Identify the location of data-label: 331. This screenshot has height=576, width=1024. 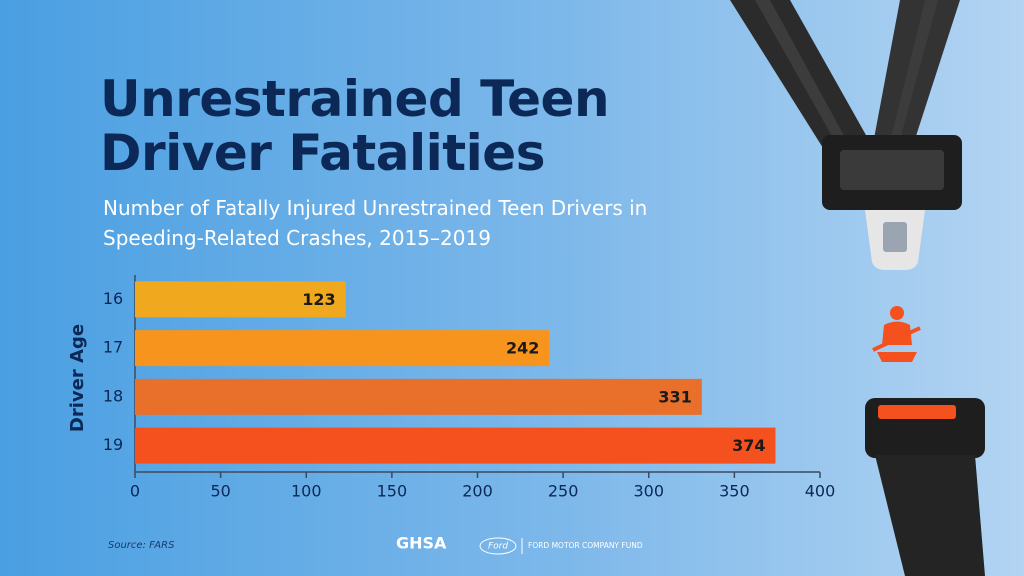
(674, 396).